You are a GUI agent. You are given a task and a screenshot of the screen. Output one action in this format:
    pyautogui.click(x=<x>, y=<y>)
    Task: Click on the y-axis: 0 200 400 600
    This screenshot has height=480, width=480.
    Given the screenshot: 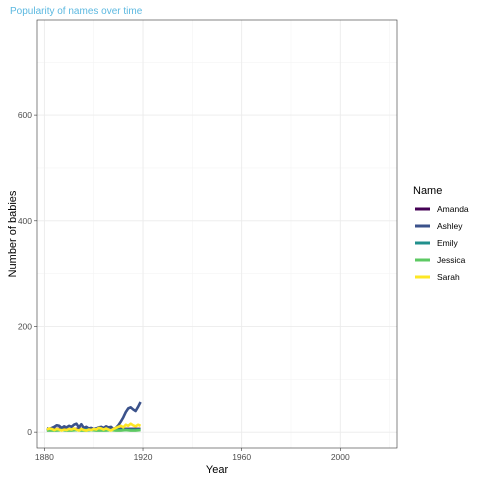 What is the action you would take?
    pyautogui.click(x=27, y=273)
    